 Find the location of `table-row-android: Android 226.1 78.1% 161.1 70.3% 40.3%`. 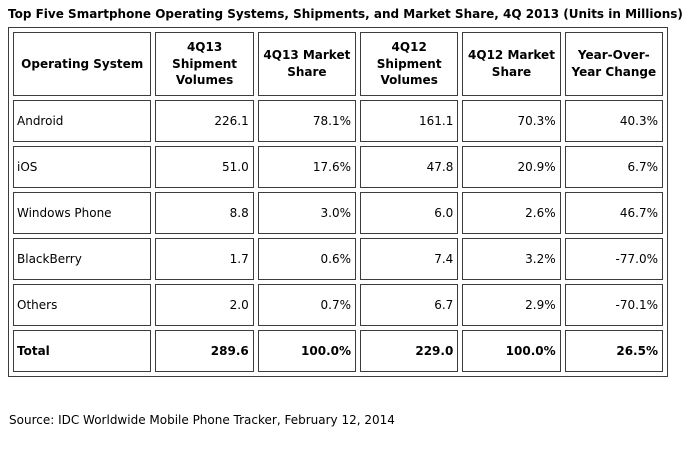

table-row-android: Android 226.1 78.1% 161.1 70.3% 40.3% is located at coordinates (338, 121).